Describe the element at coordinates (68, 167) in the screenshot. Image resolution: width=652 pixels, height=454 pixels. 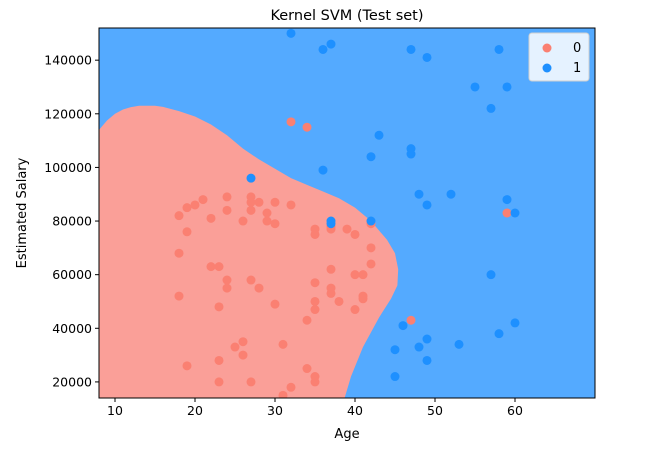
I see `y-tick-label: 100000` at that location.